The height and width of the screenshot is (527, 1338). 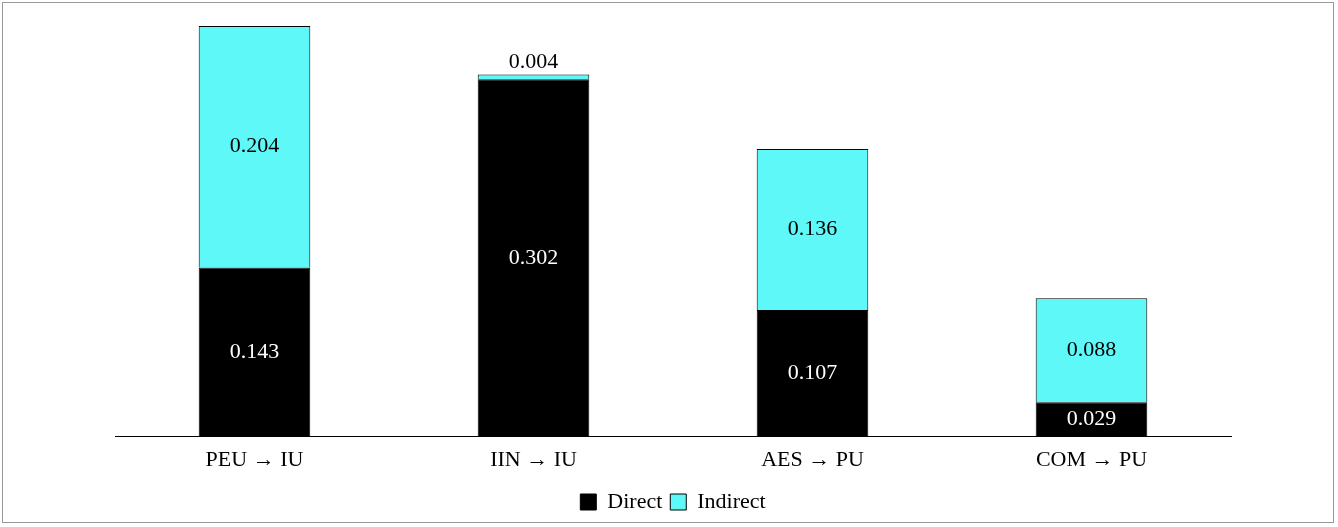 I want to click on legend-label: Indirect, so click(x=731, y=500).